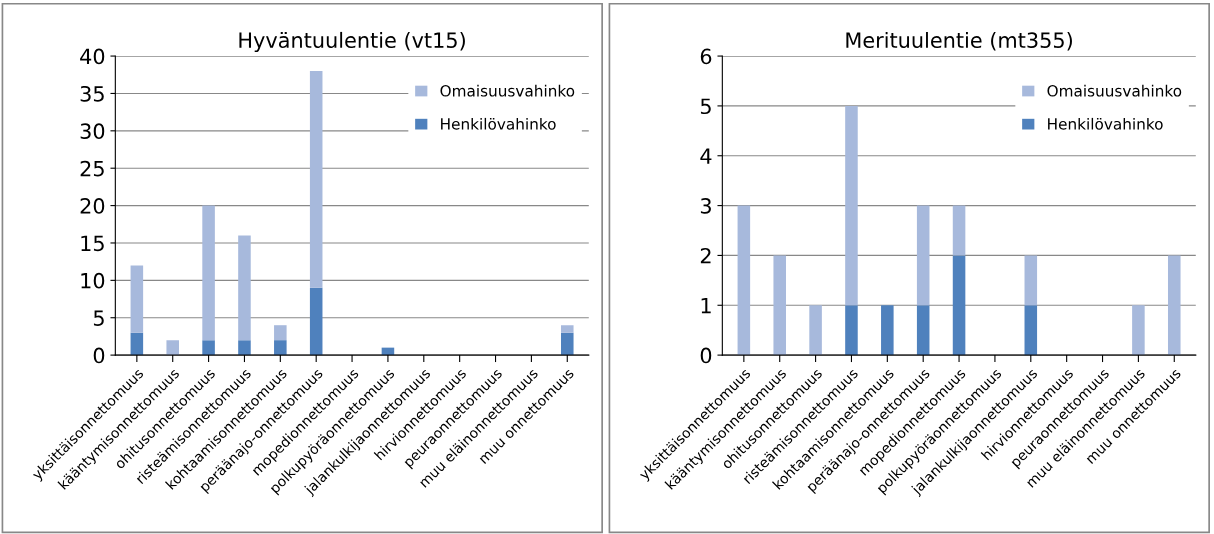 The width and height of the screenshot is (1214, 534). What do you see at coordinates (92, 93) in the screenshot?
I see `y-tick-label: 35` at bounding box center [92, 93].